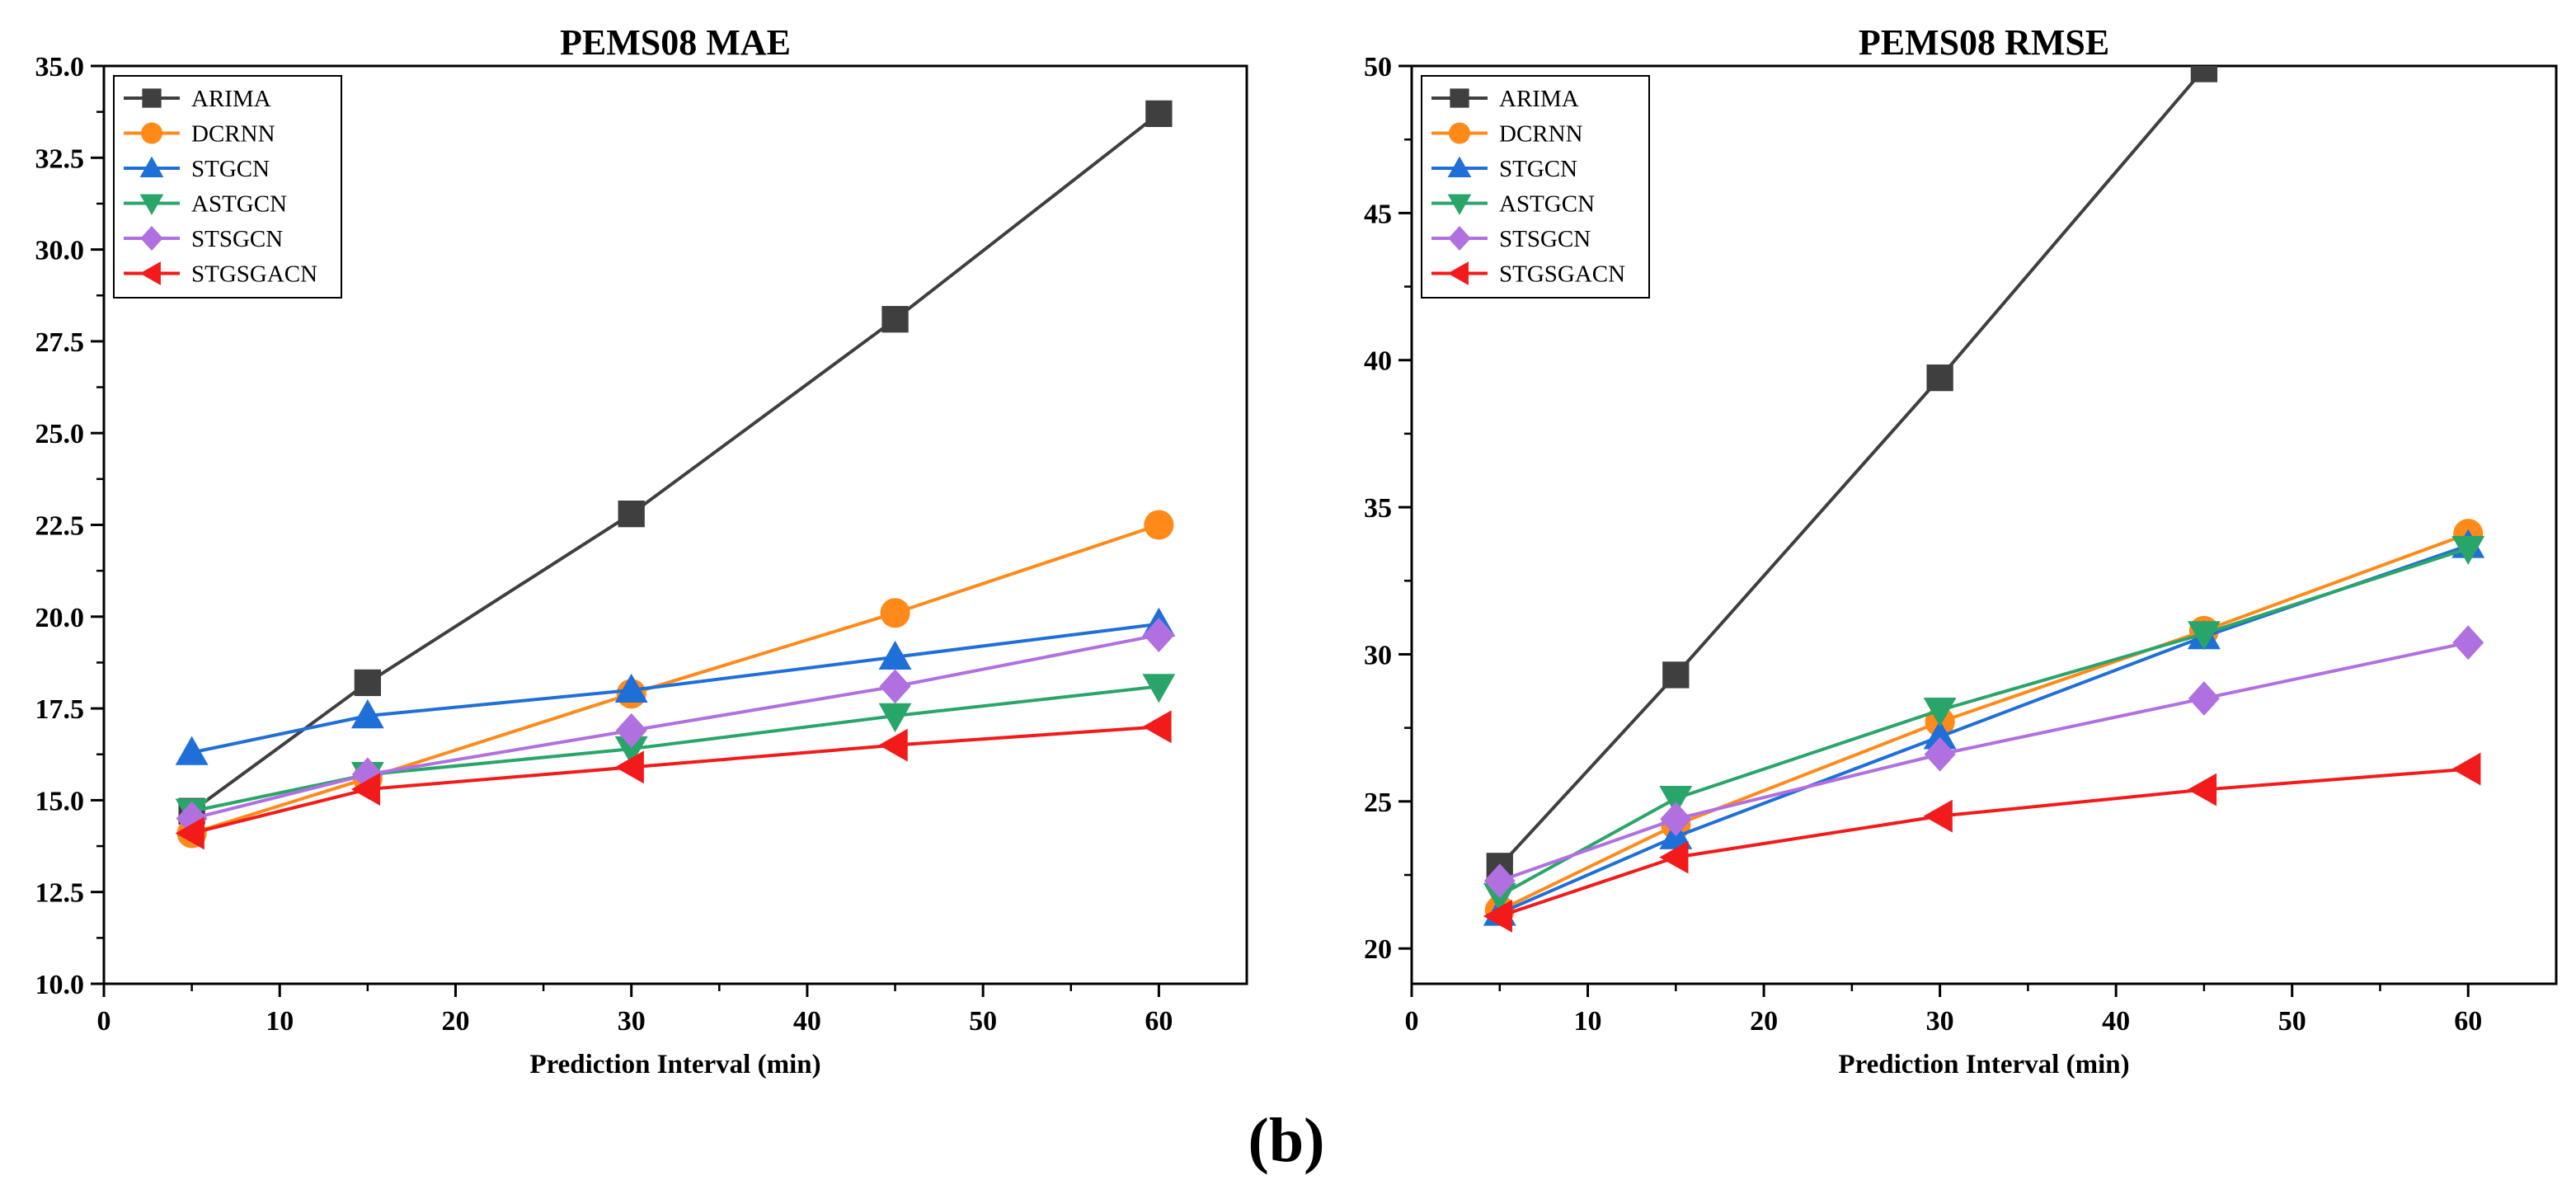 The image size is (2576, 1185). What do you see at coordinates (1378, 655) in the screenshot?
I see `y-tick-label: 30` at bounding box center [1378, 655].